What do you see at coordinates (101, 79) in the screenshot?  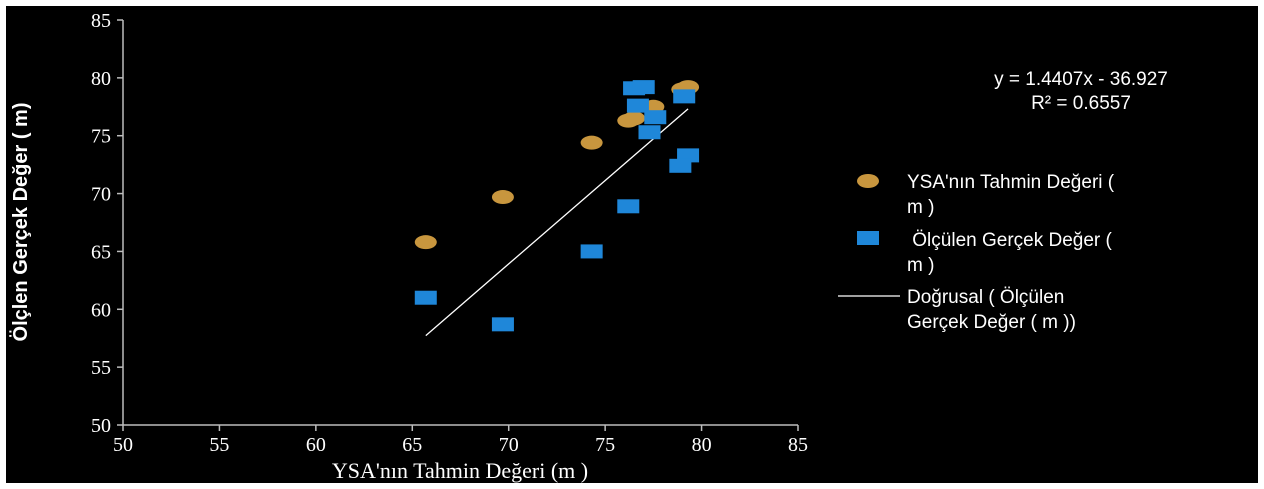 I see `y-tick-label: 80` at bounding box center [101, 79].